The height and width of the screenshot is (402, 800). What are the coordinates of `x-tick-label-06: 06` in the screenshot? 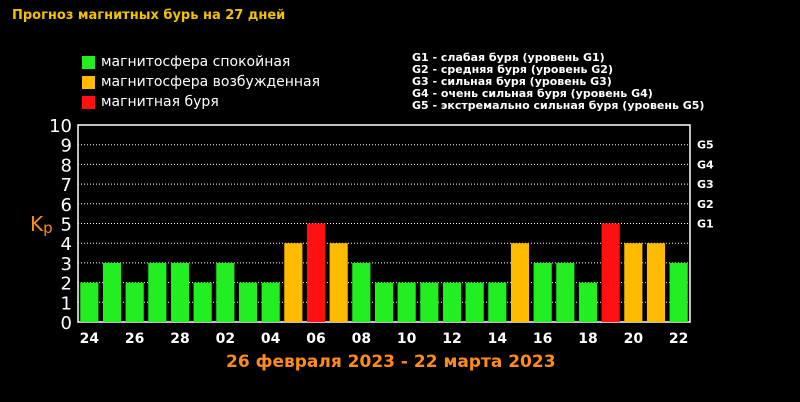 It's located at (315, 339).